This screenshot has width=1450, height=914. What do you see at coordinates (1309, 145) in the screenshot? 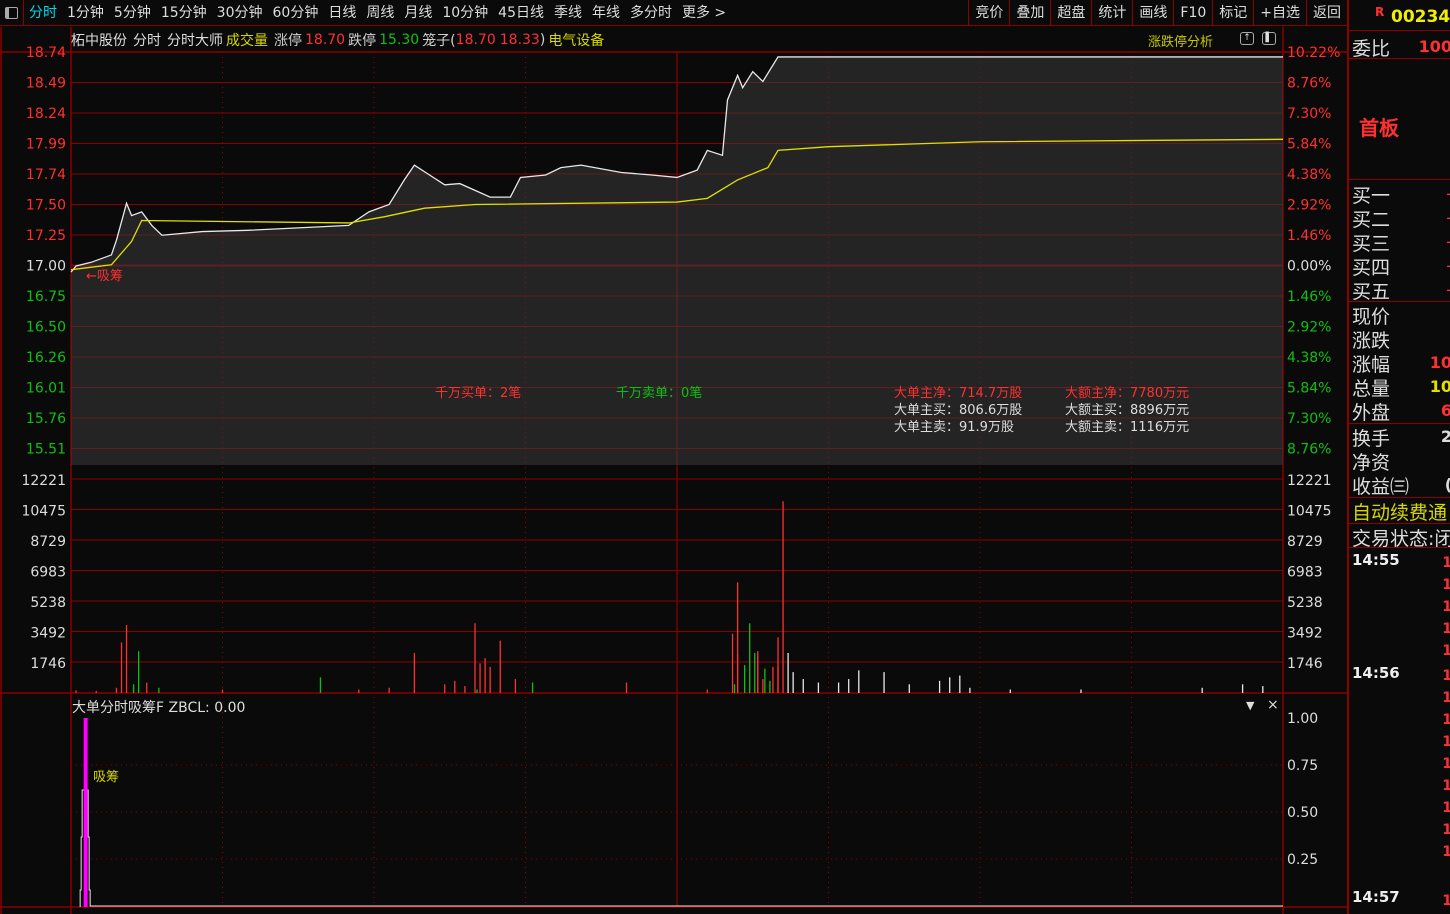
I see `pct-tick: 5.84%` at bounding box center [1309, 145].